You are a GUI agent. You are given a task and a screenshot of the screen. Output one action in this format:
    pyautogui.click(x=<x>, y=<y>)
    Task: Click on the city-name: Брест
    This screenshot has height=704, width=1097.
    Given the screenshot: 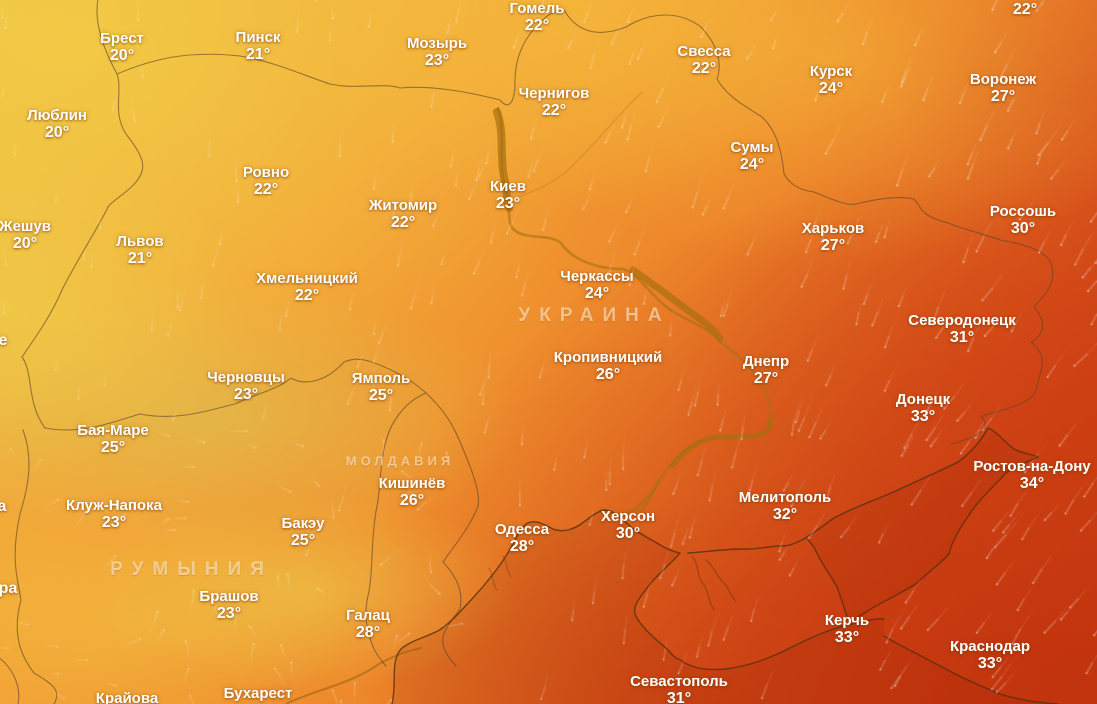 What is the action you would take?
    pyautogui.click(x=122, y=38)
    